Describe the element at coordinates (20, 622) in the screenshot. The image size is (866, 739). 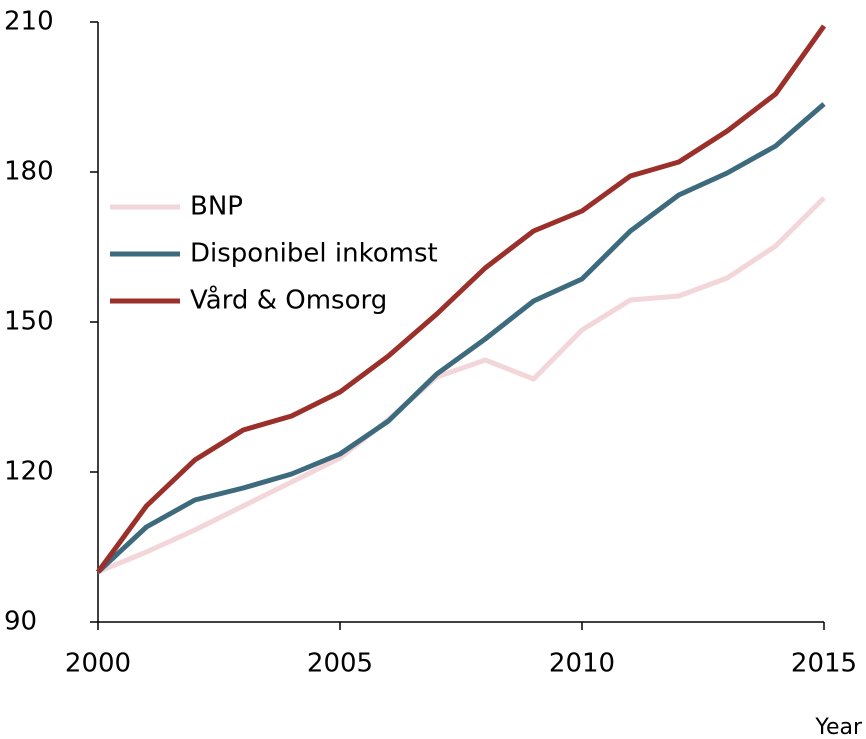
I see `y-tick-label: 90` at that location.